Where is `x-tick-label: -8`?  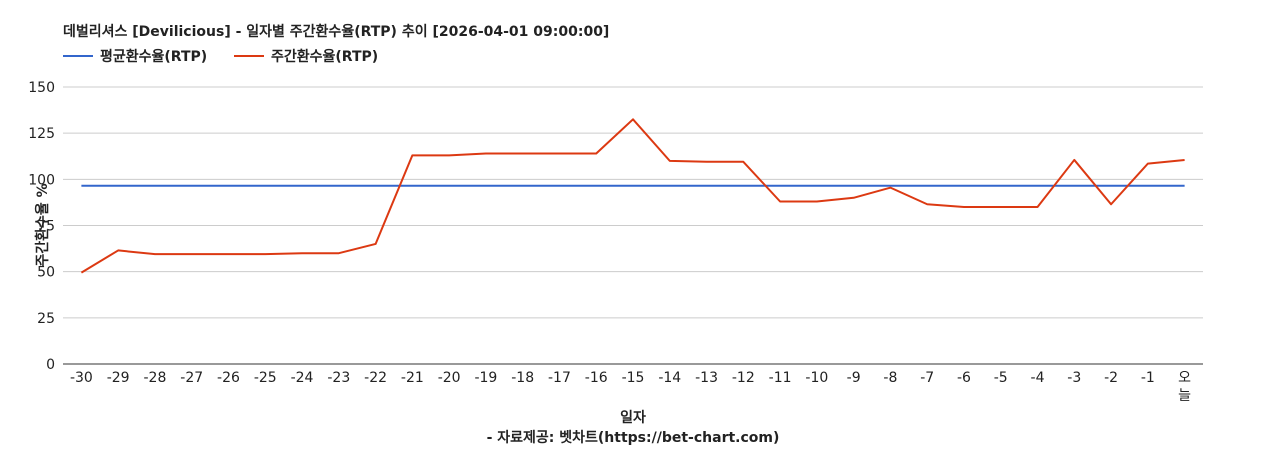 x-tick-label: -8 is located at coordinates (890, 378).